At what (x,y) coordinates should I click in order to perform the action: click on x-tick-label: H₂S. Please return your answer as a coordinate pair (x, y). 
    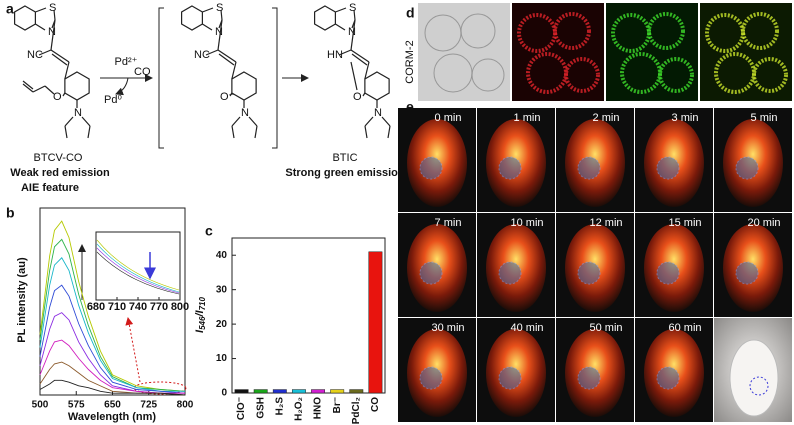
    Looking at the image, I should click on (279, 406).